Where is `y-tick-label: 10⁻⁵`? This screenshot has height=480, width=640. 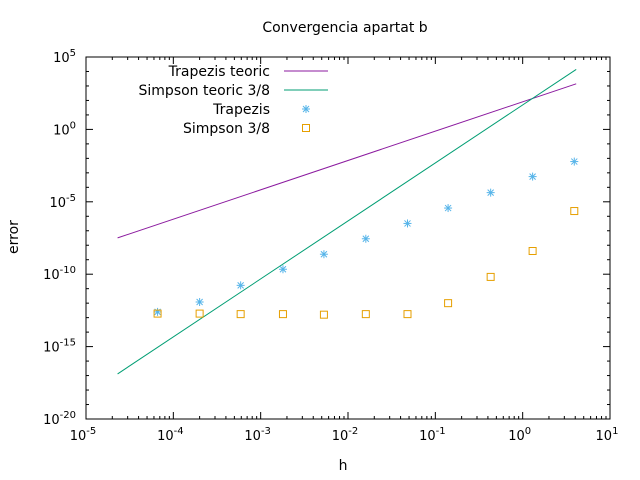
y-tick-label: 10⁻⁵ is located at coordinates (62, 202).